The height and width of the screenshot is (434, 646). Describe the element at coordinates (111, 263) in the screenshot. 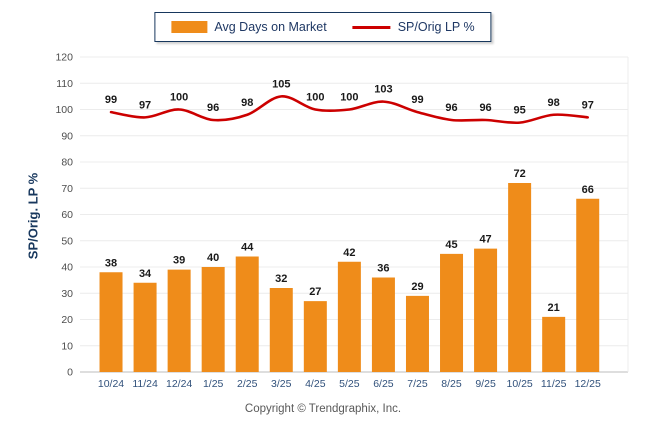

I see `bar-value-label: 38` at that location.